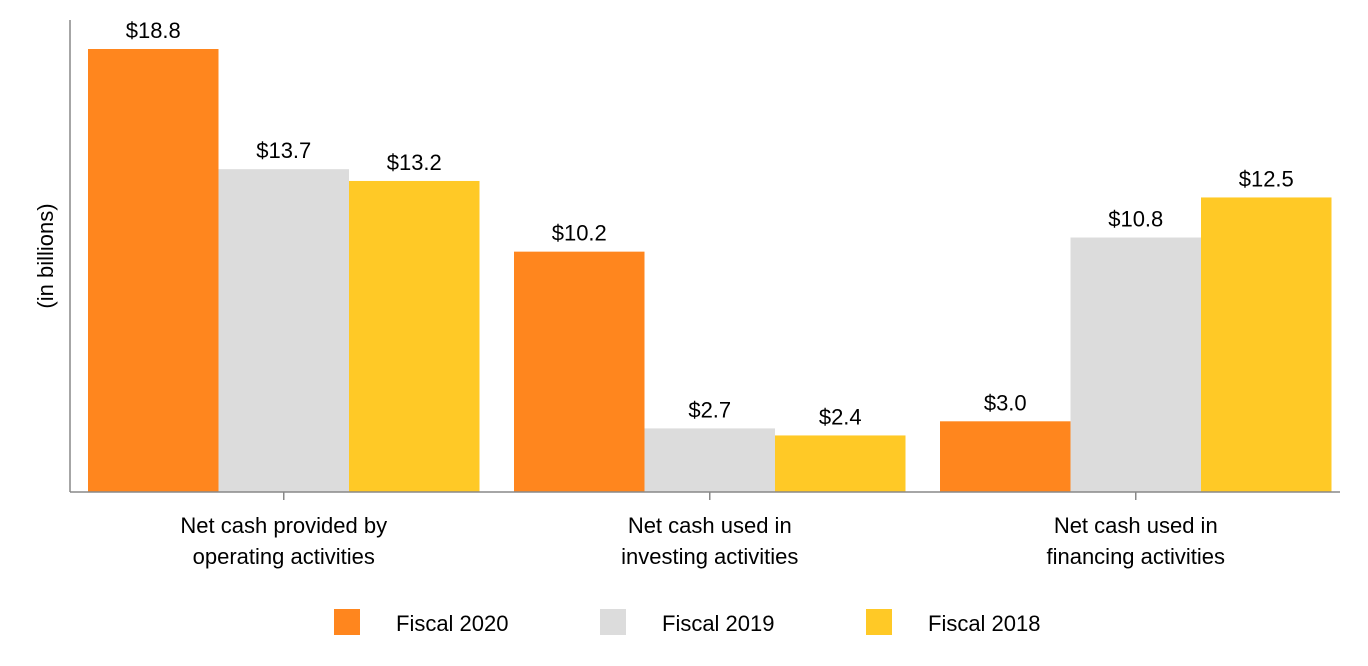  I want to click on legend-label: Fiscal 2019, so click(718, 623).